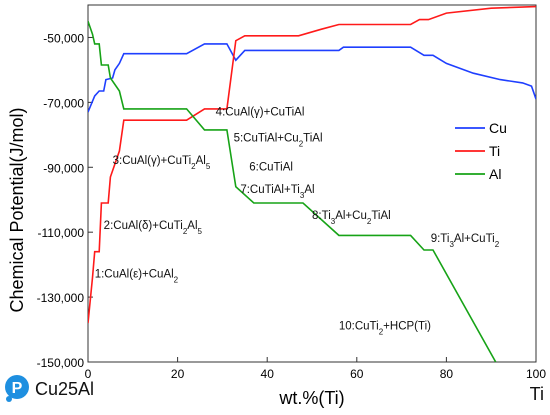  I want to click on y-tick-label: -70,000, so click(63, 103).